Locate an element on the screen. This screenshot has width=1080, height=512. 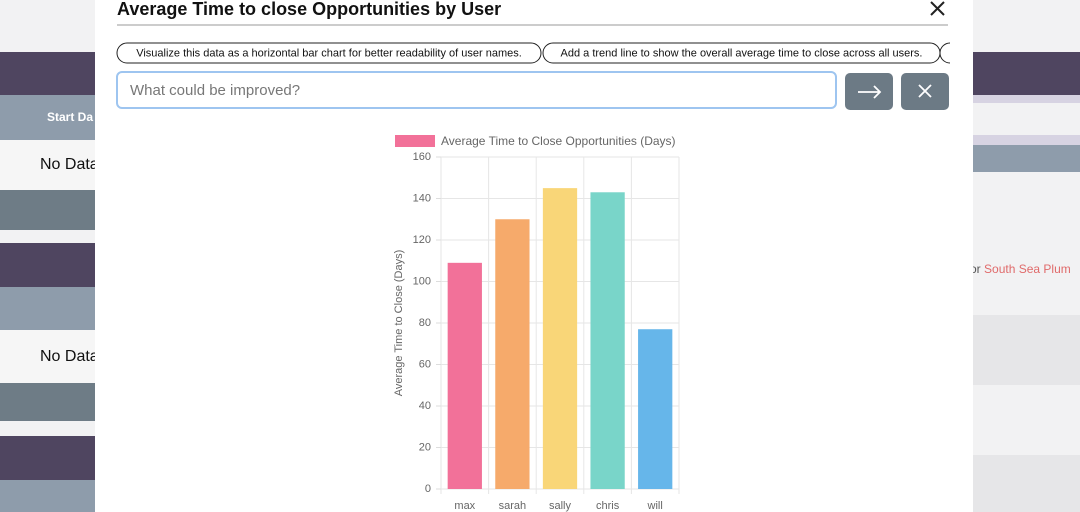
x-tick-label: chris is located at coordinates (608, 506).